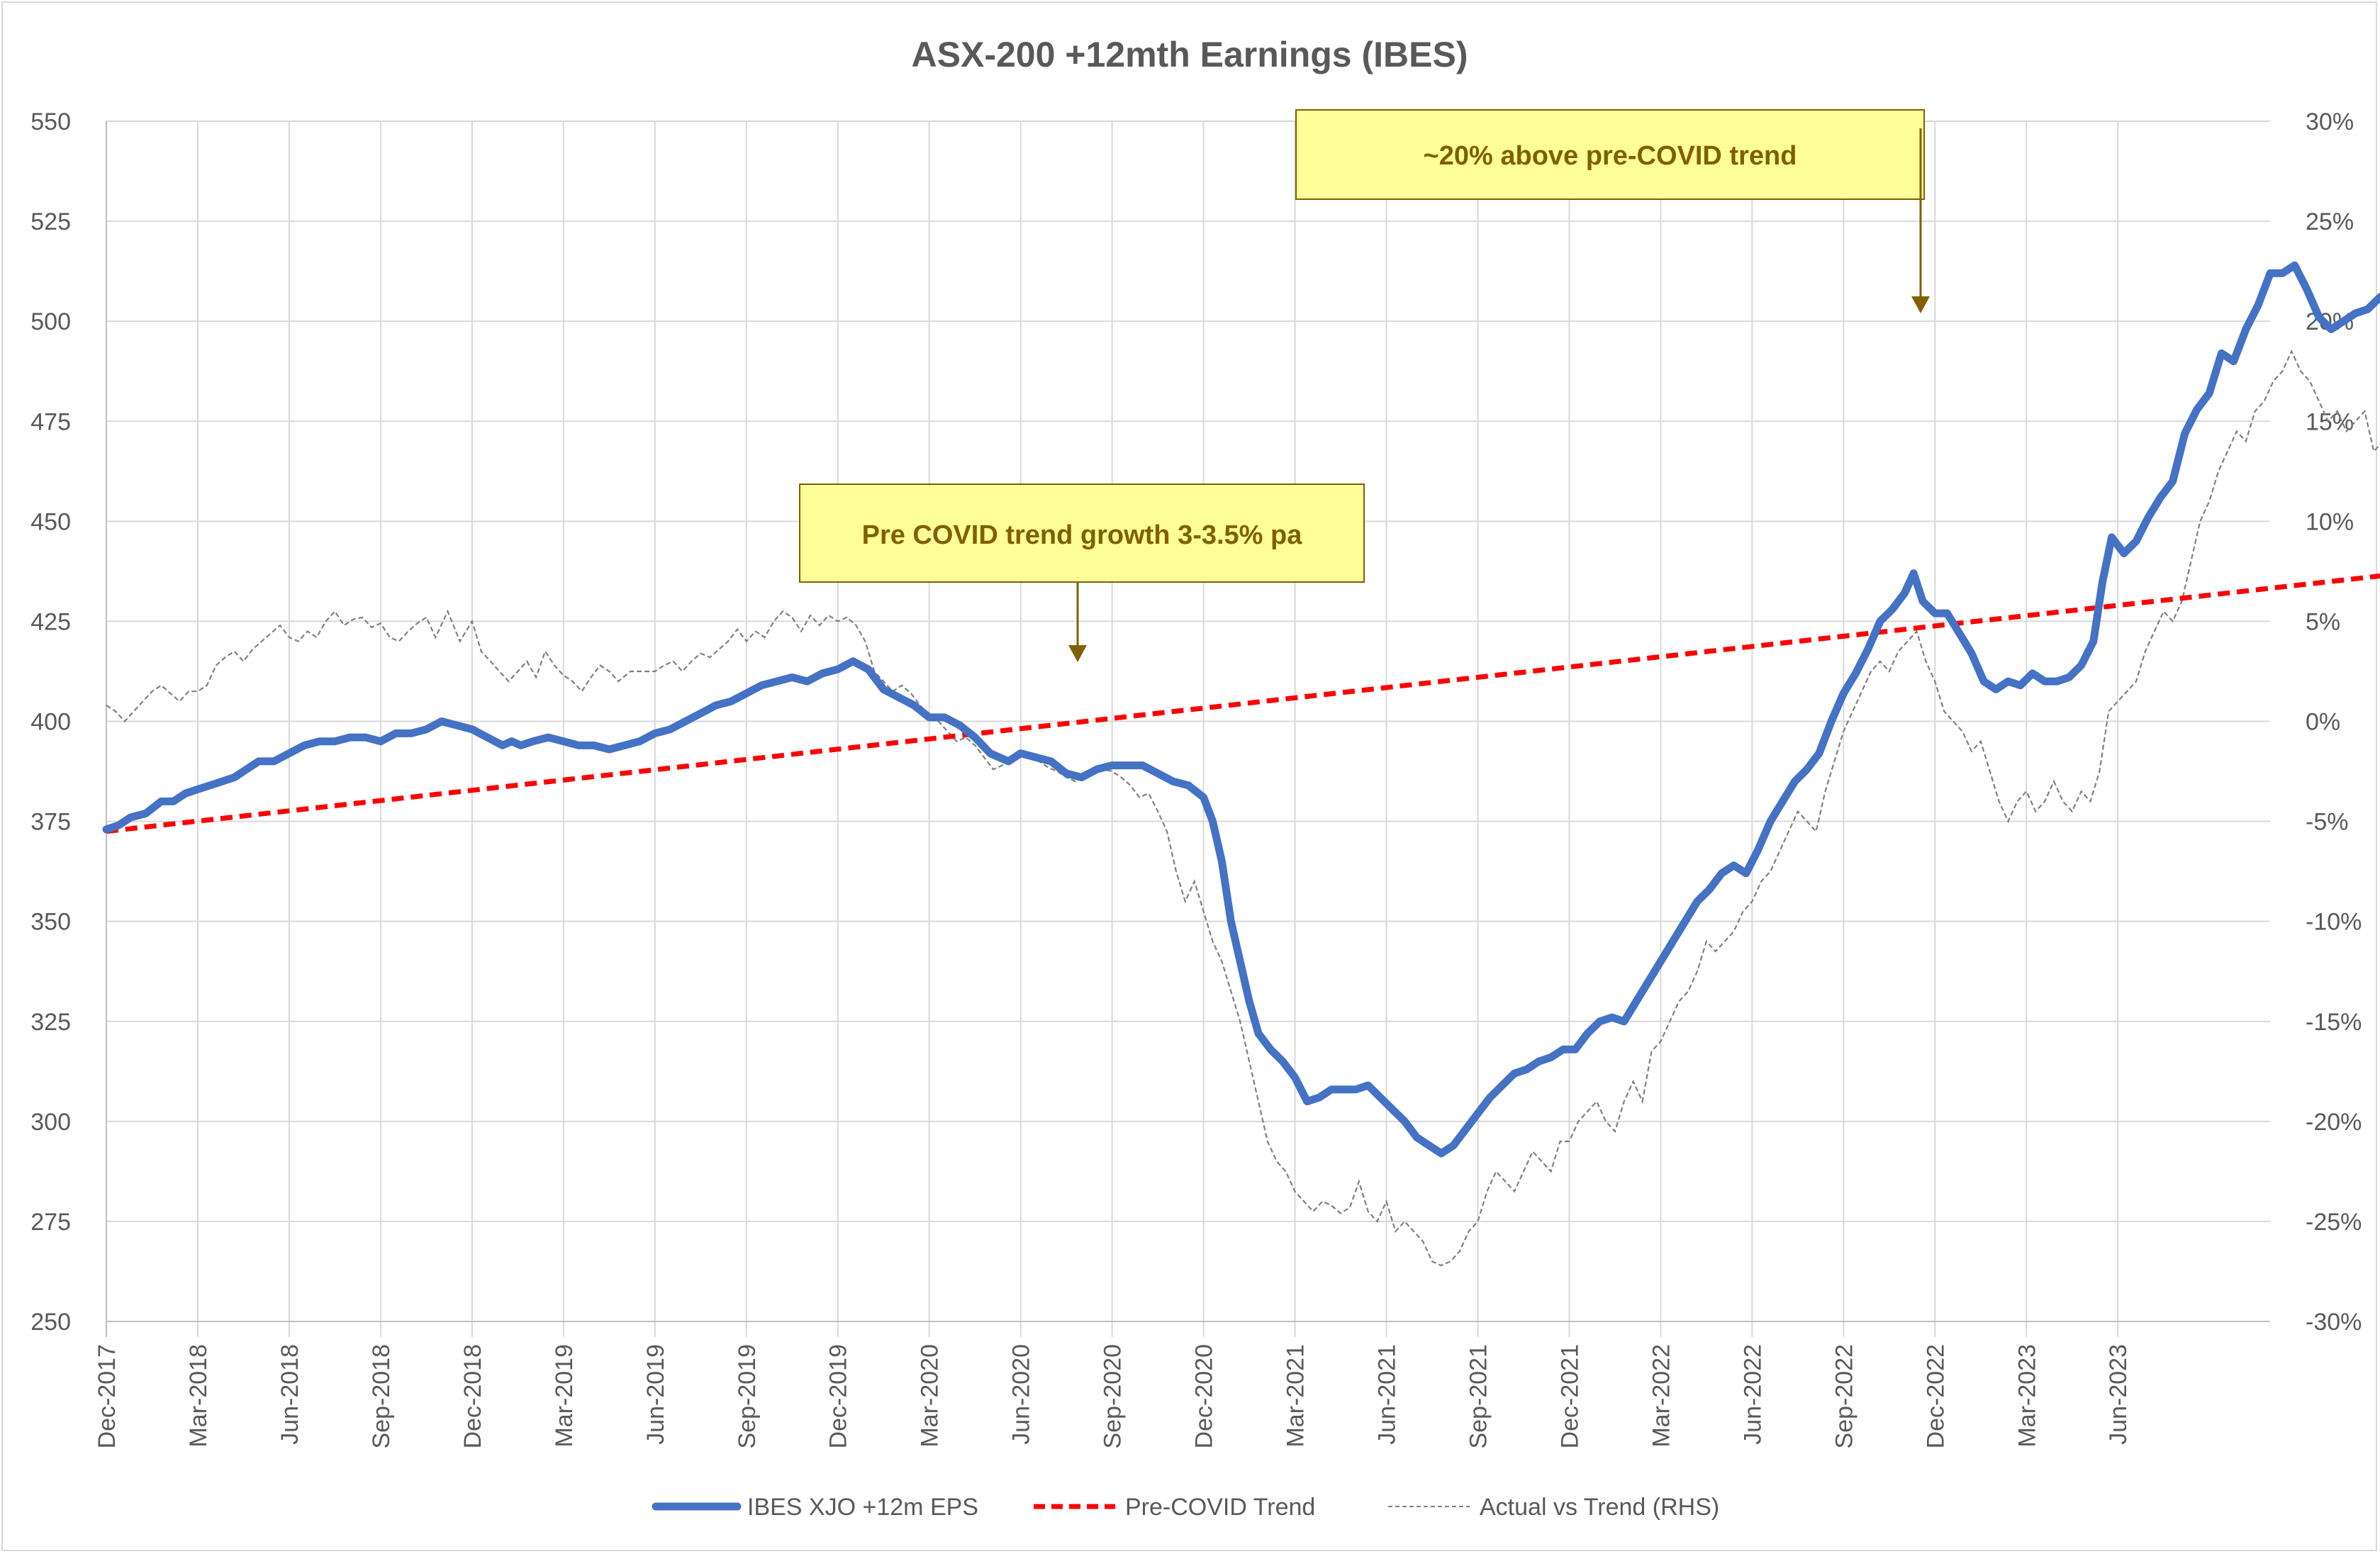 The width and height of the screenshot is (2380, 1554). What do you see at coordinates (2327, 822) in the screenshot?
I see `y-right-tick-label: -5%` at bounding box center [2327, 822].